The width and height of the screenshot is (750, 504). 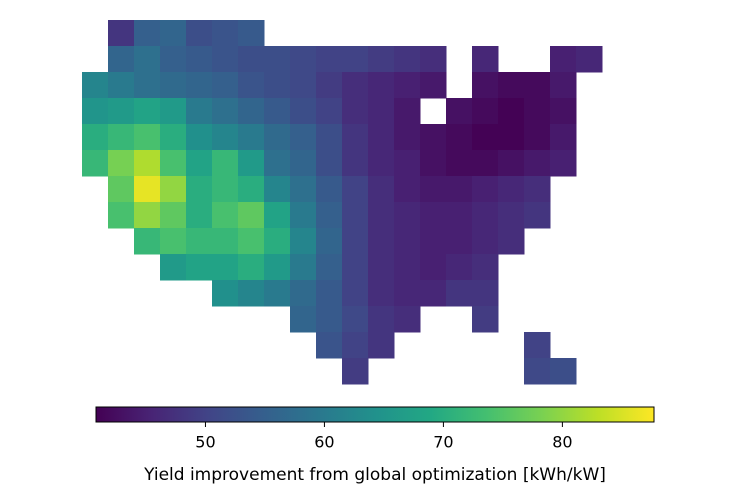 What do you see at coordinates (443, 442) in the screenshot?
I see `colorbar-tick-label: 70` at bounding box center [443, 442].